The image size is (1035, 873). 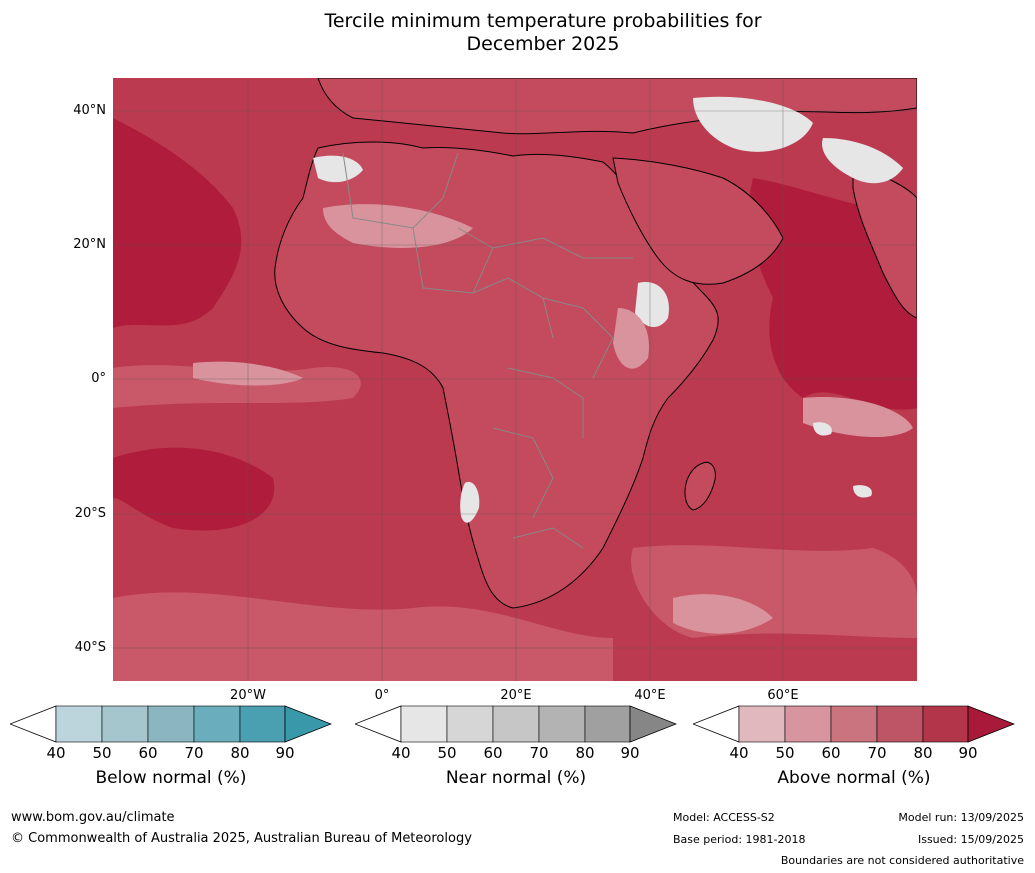 I want to click on colorbar-near, so click(x=516, y=724).